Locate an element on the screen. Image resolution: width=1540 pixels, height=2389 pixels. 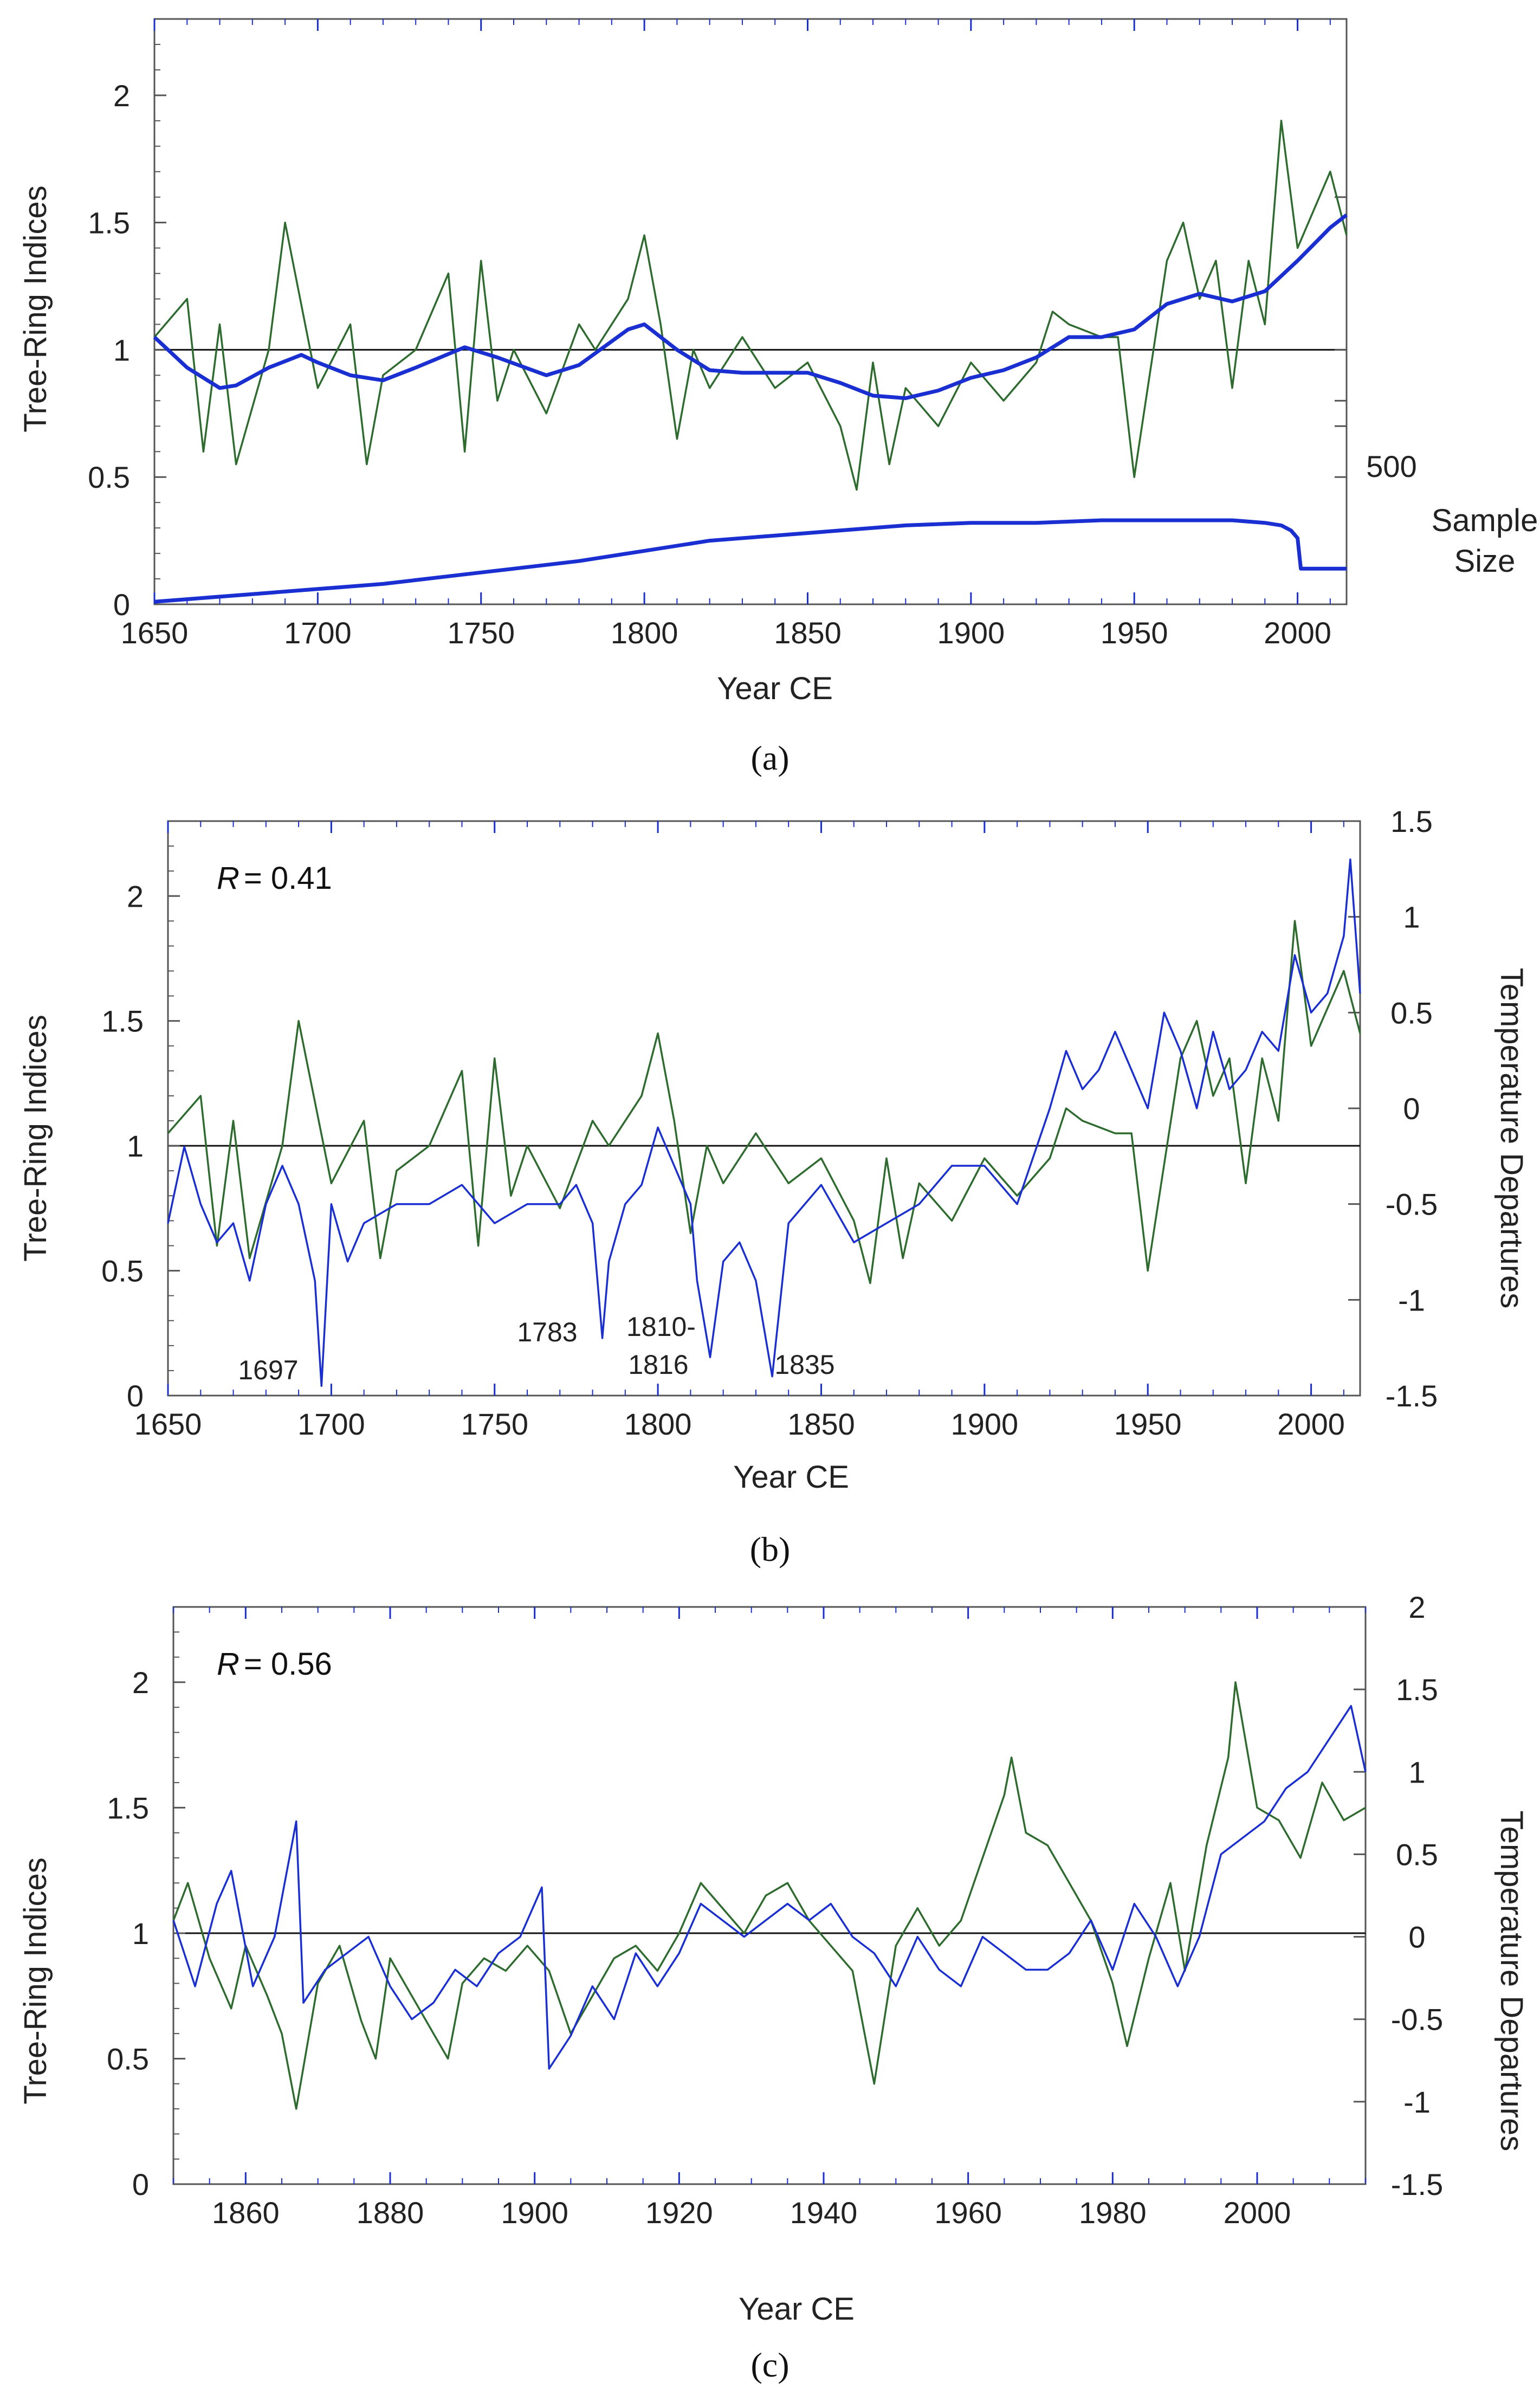
panel-a-sample-size-line1: Sample is located at coordinates (1485, 520).